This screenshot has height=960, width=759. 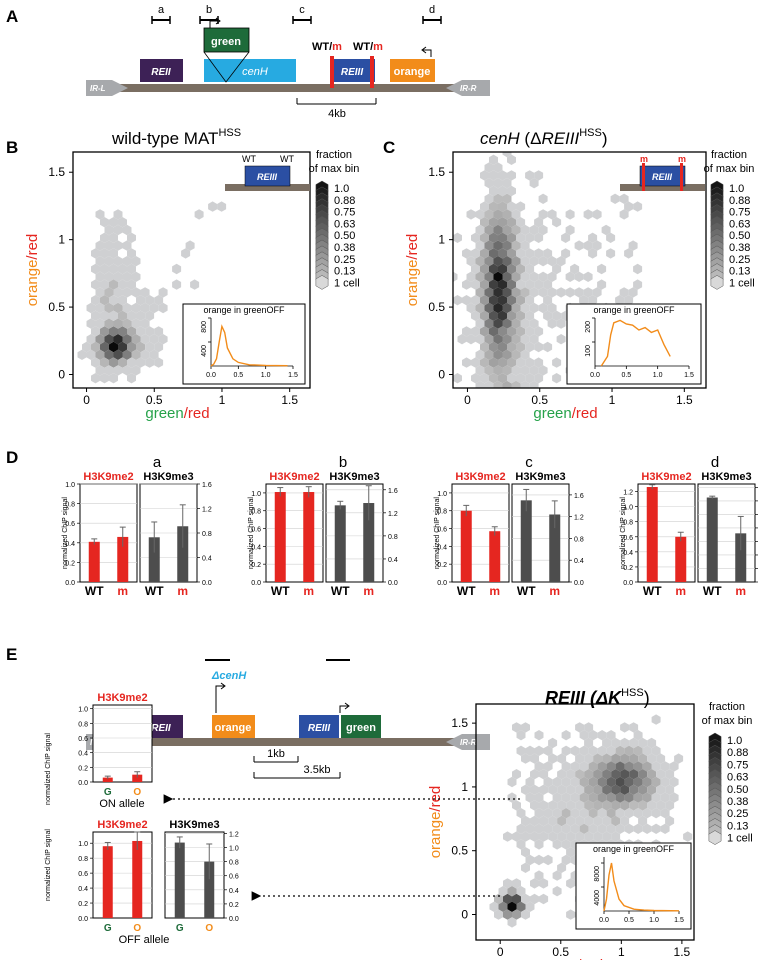 I want to click on bar-frame, so click(x=122, y=743).